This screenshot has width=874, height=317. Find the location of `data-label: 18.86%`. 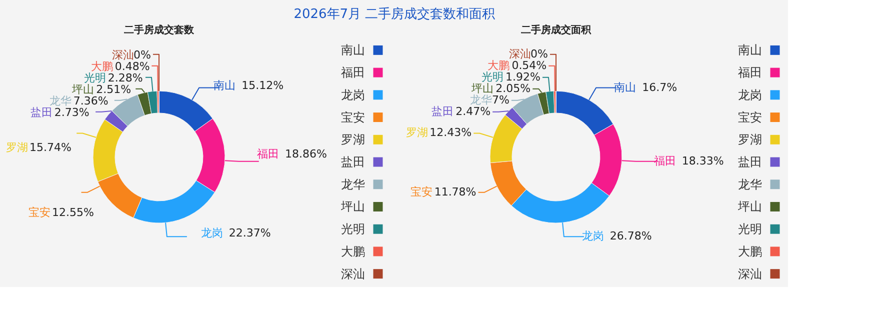

data-label: 18.86% is located at coordinates (305, 154).